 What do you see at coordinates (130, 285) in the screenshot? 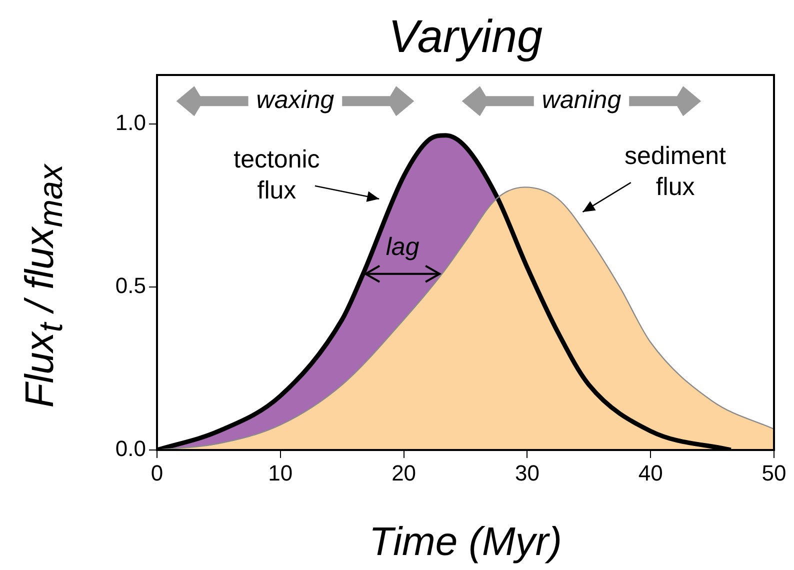
I see `y-tick-label: 0.5` at bounding box center [130, 285].